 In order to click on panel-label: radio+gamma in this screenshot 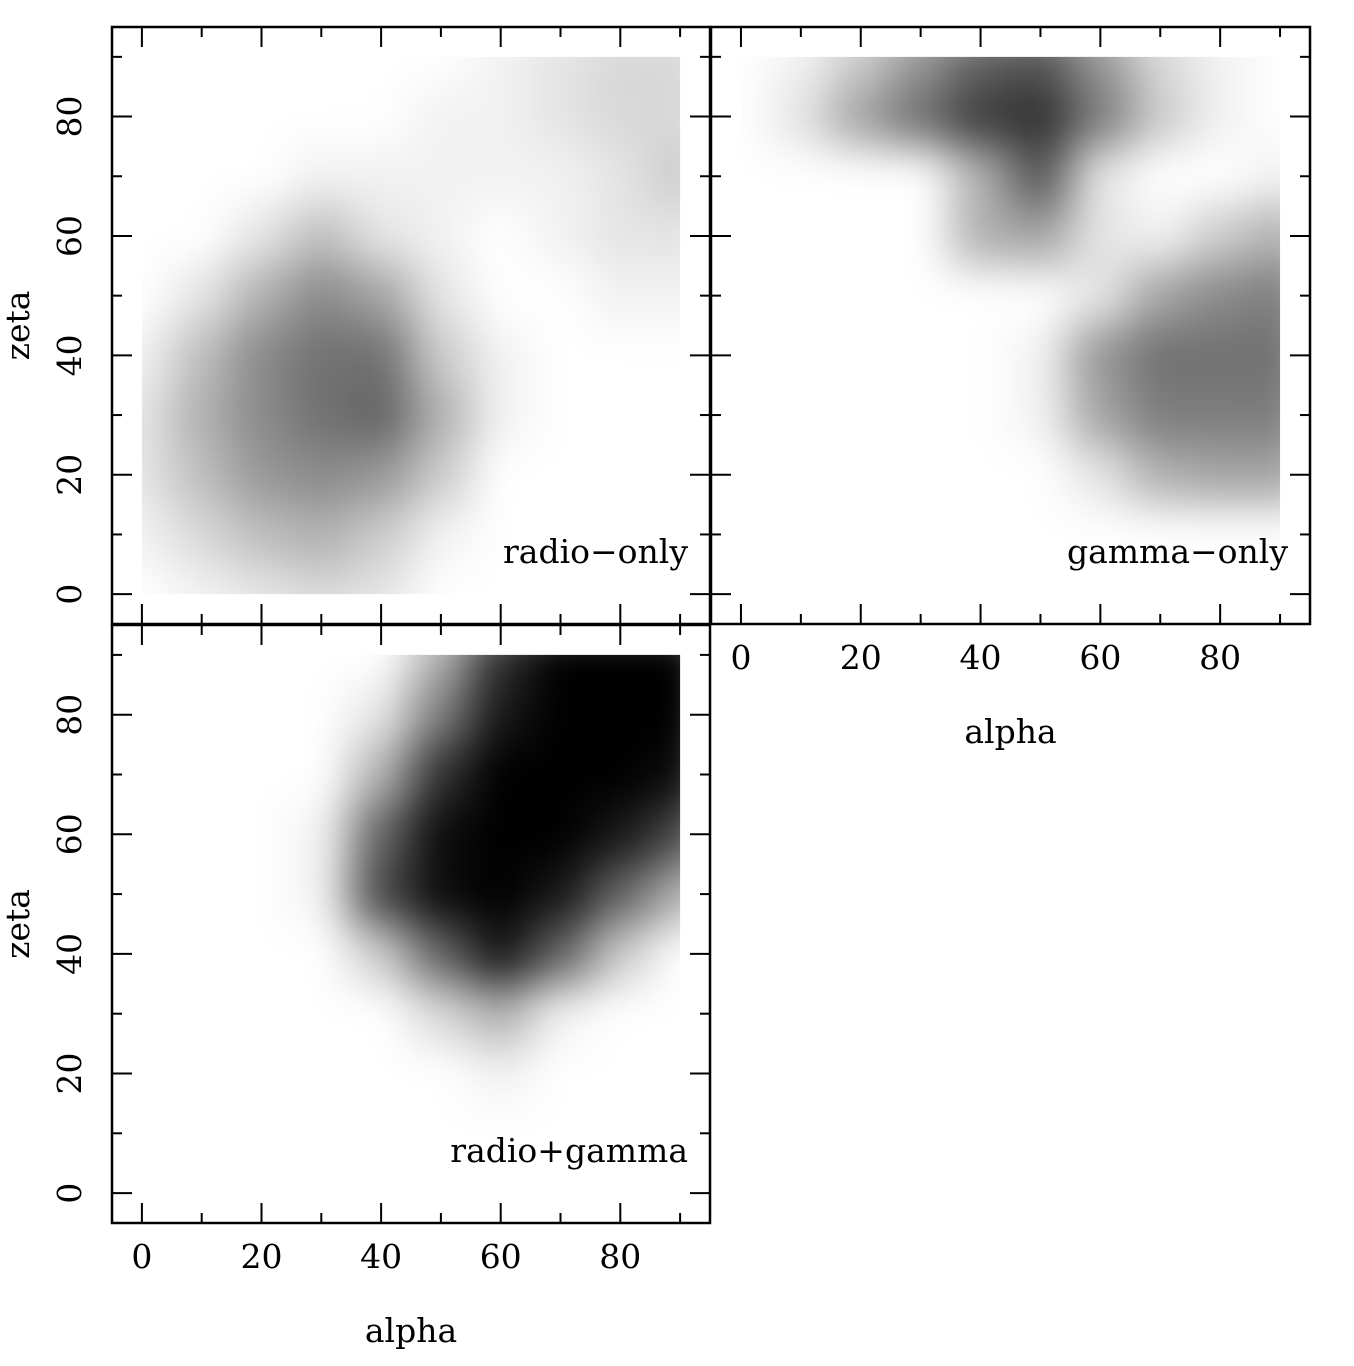, I will do `click(569, 1150)`.